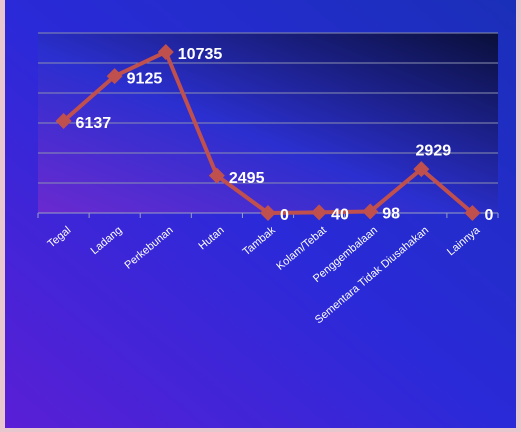 The image size is (521, 432). Describe the element at coordinates (94, 123) in the screenshot. I see `data-label: 6137` at that location.